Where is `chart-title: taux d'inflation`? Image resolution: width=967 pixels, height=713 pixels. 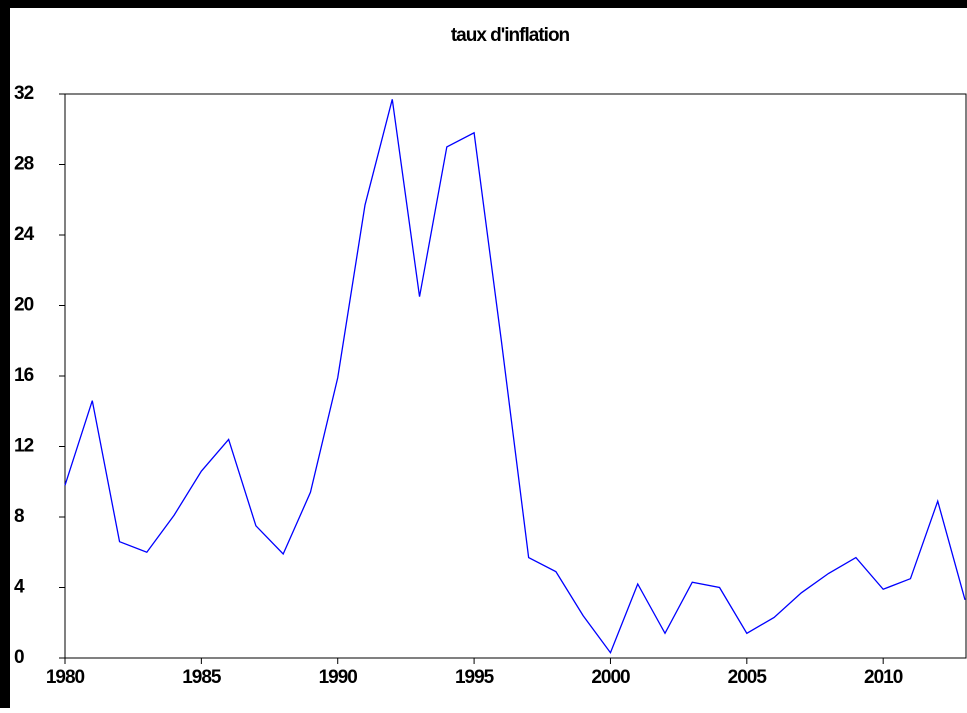
chart-title: taux d'inflation is located at coordinates (510, 35).